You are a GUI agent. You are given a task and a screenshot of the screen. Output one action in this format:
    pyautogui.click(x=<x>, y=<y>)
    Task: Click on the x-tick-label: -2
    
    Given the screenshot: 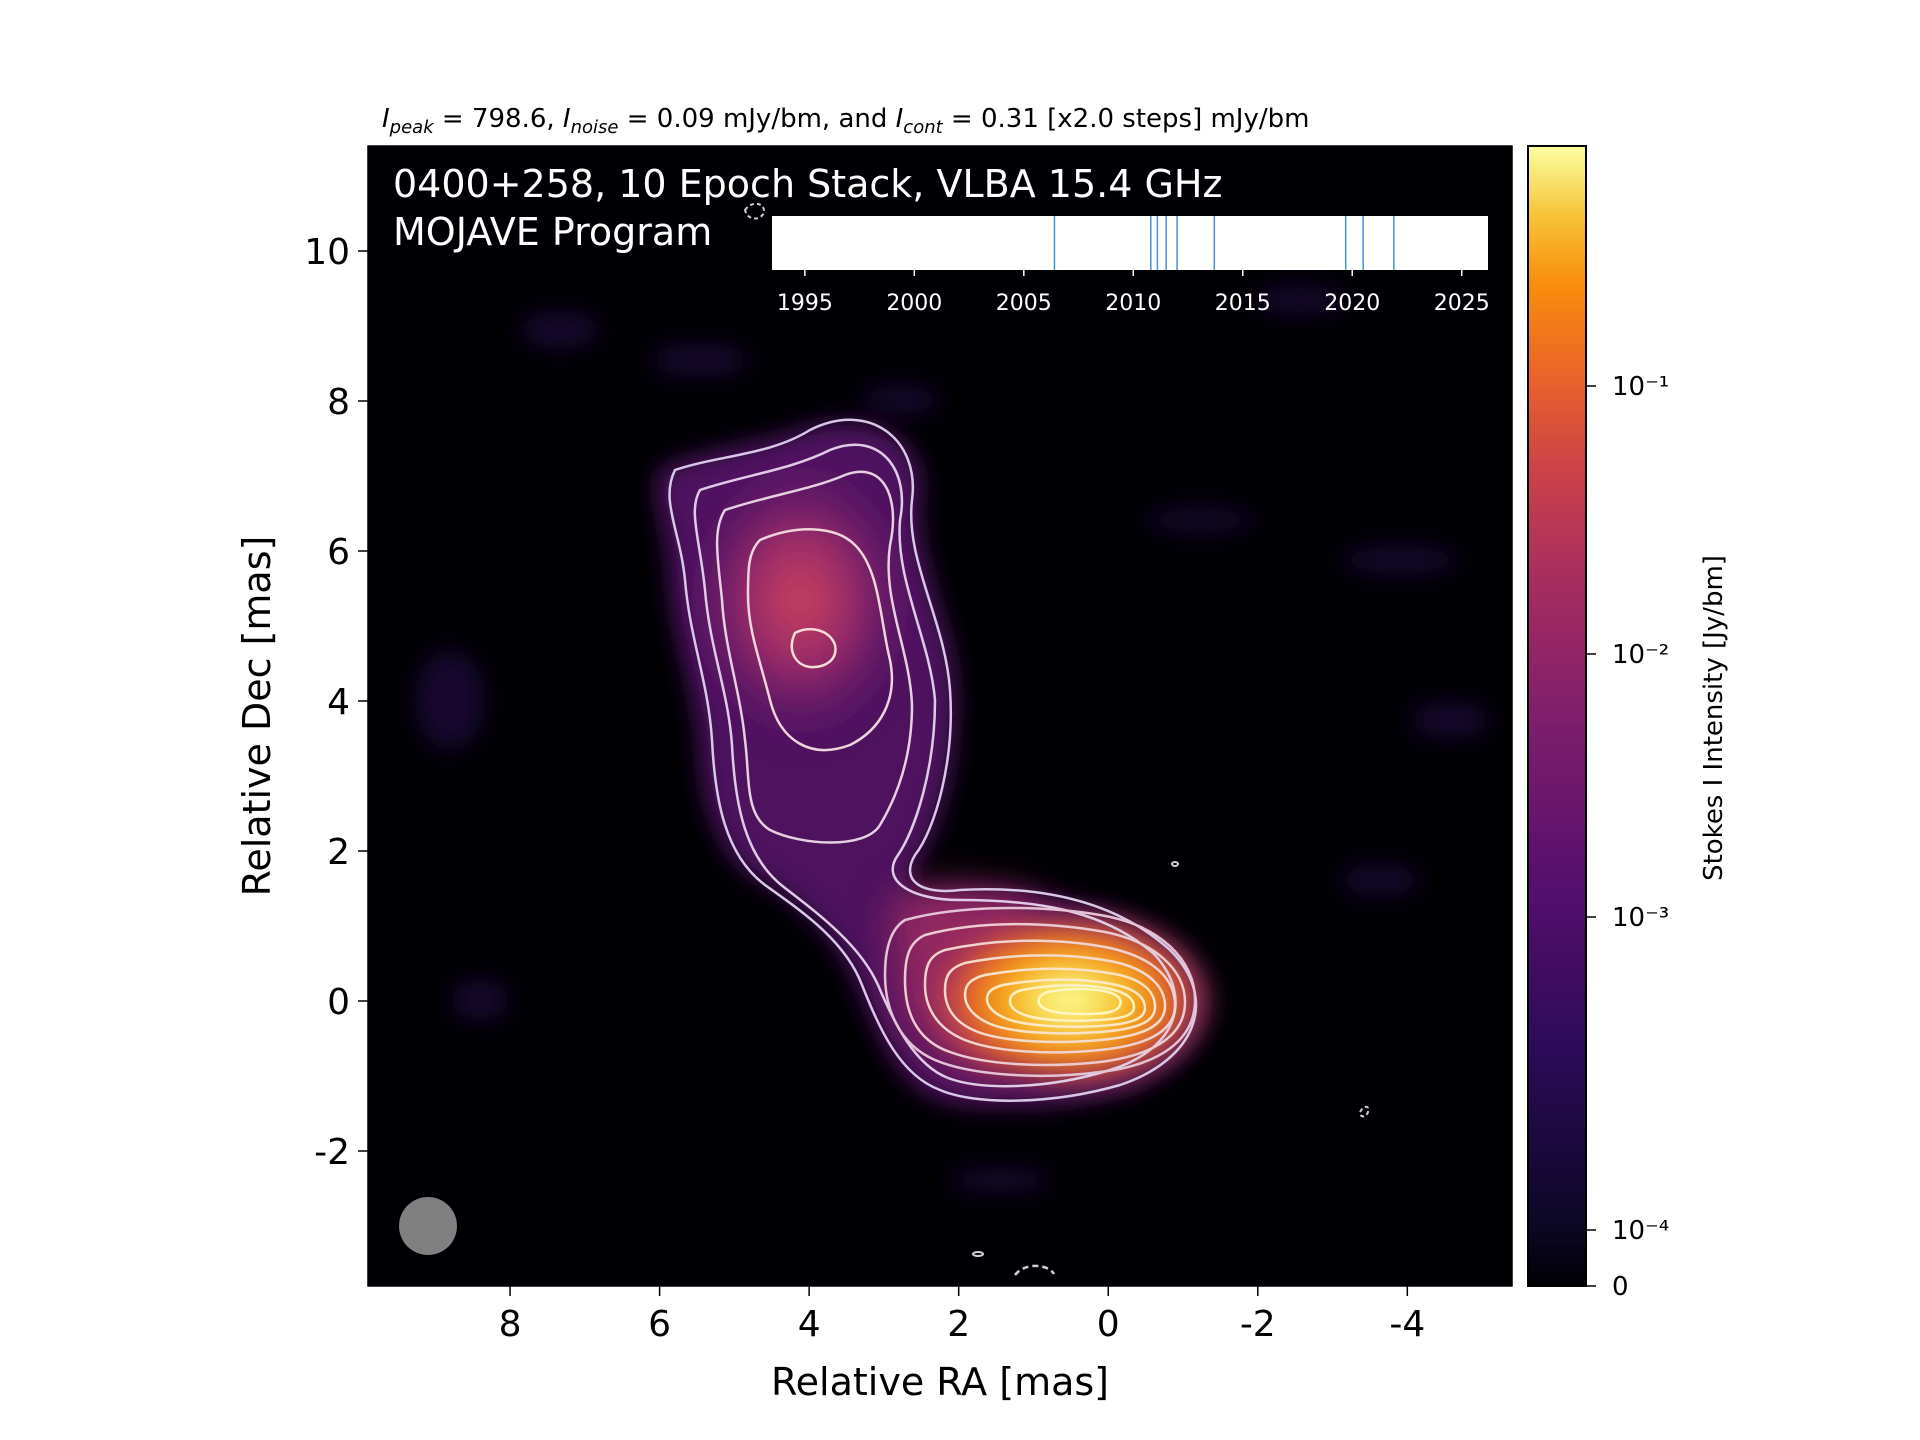 What is the action you would take?
    pyautogui.click(x=1258, y=1324)
    